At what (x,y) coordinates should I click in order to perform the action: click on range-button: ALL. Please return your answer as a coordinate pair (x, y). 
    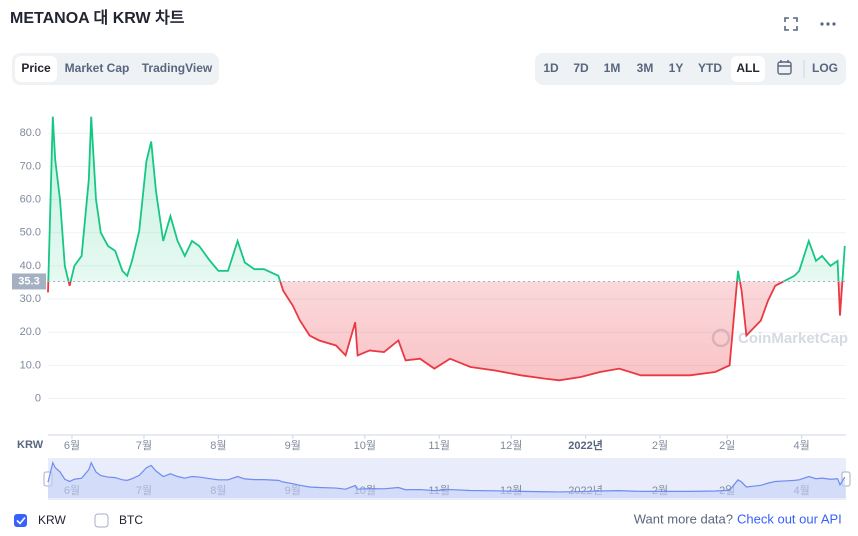
    Looking at the image, I should click on (747, 68).